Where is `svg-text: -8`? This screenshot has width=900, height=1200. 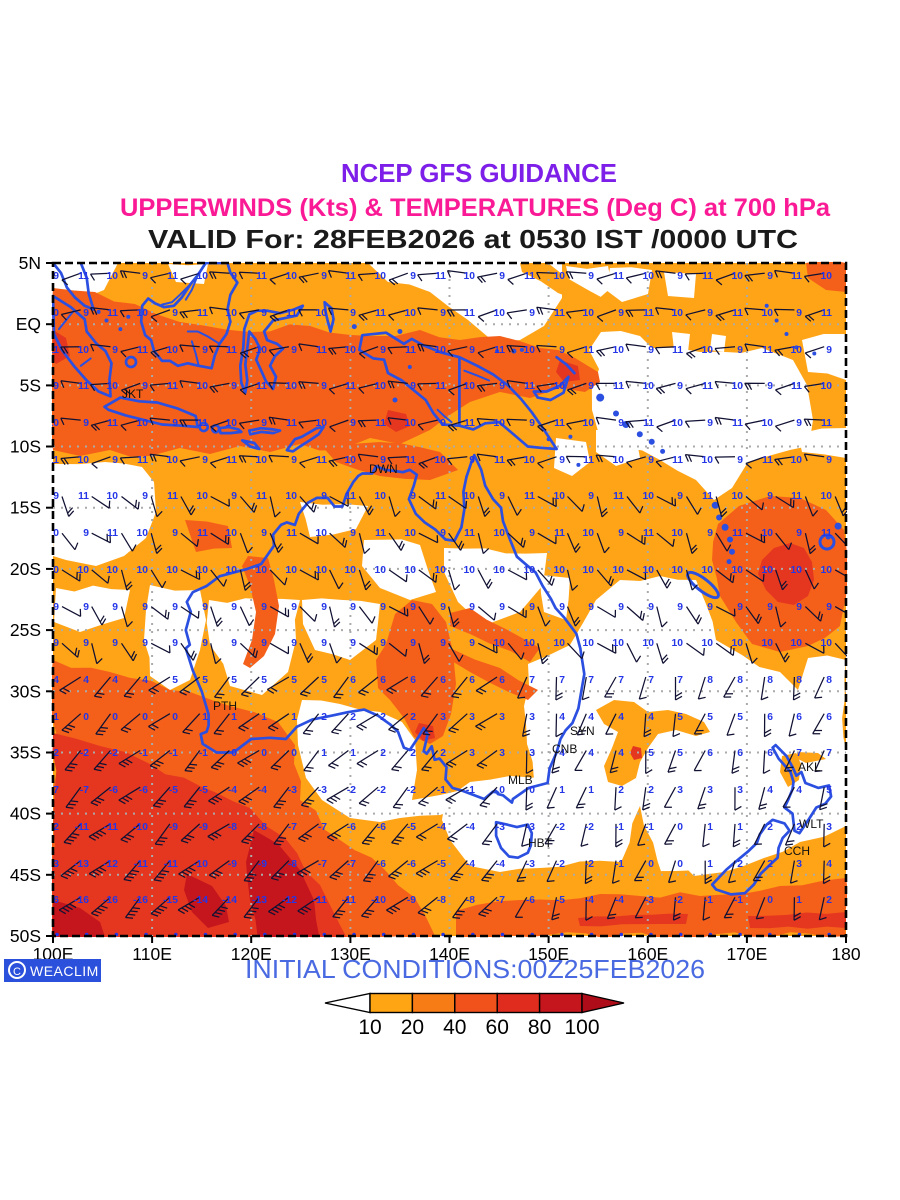
svg-text: -8 is located at coordinates (232, 827).